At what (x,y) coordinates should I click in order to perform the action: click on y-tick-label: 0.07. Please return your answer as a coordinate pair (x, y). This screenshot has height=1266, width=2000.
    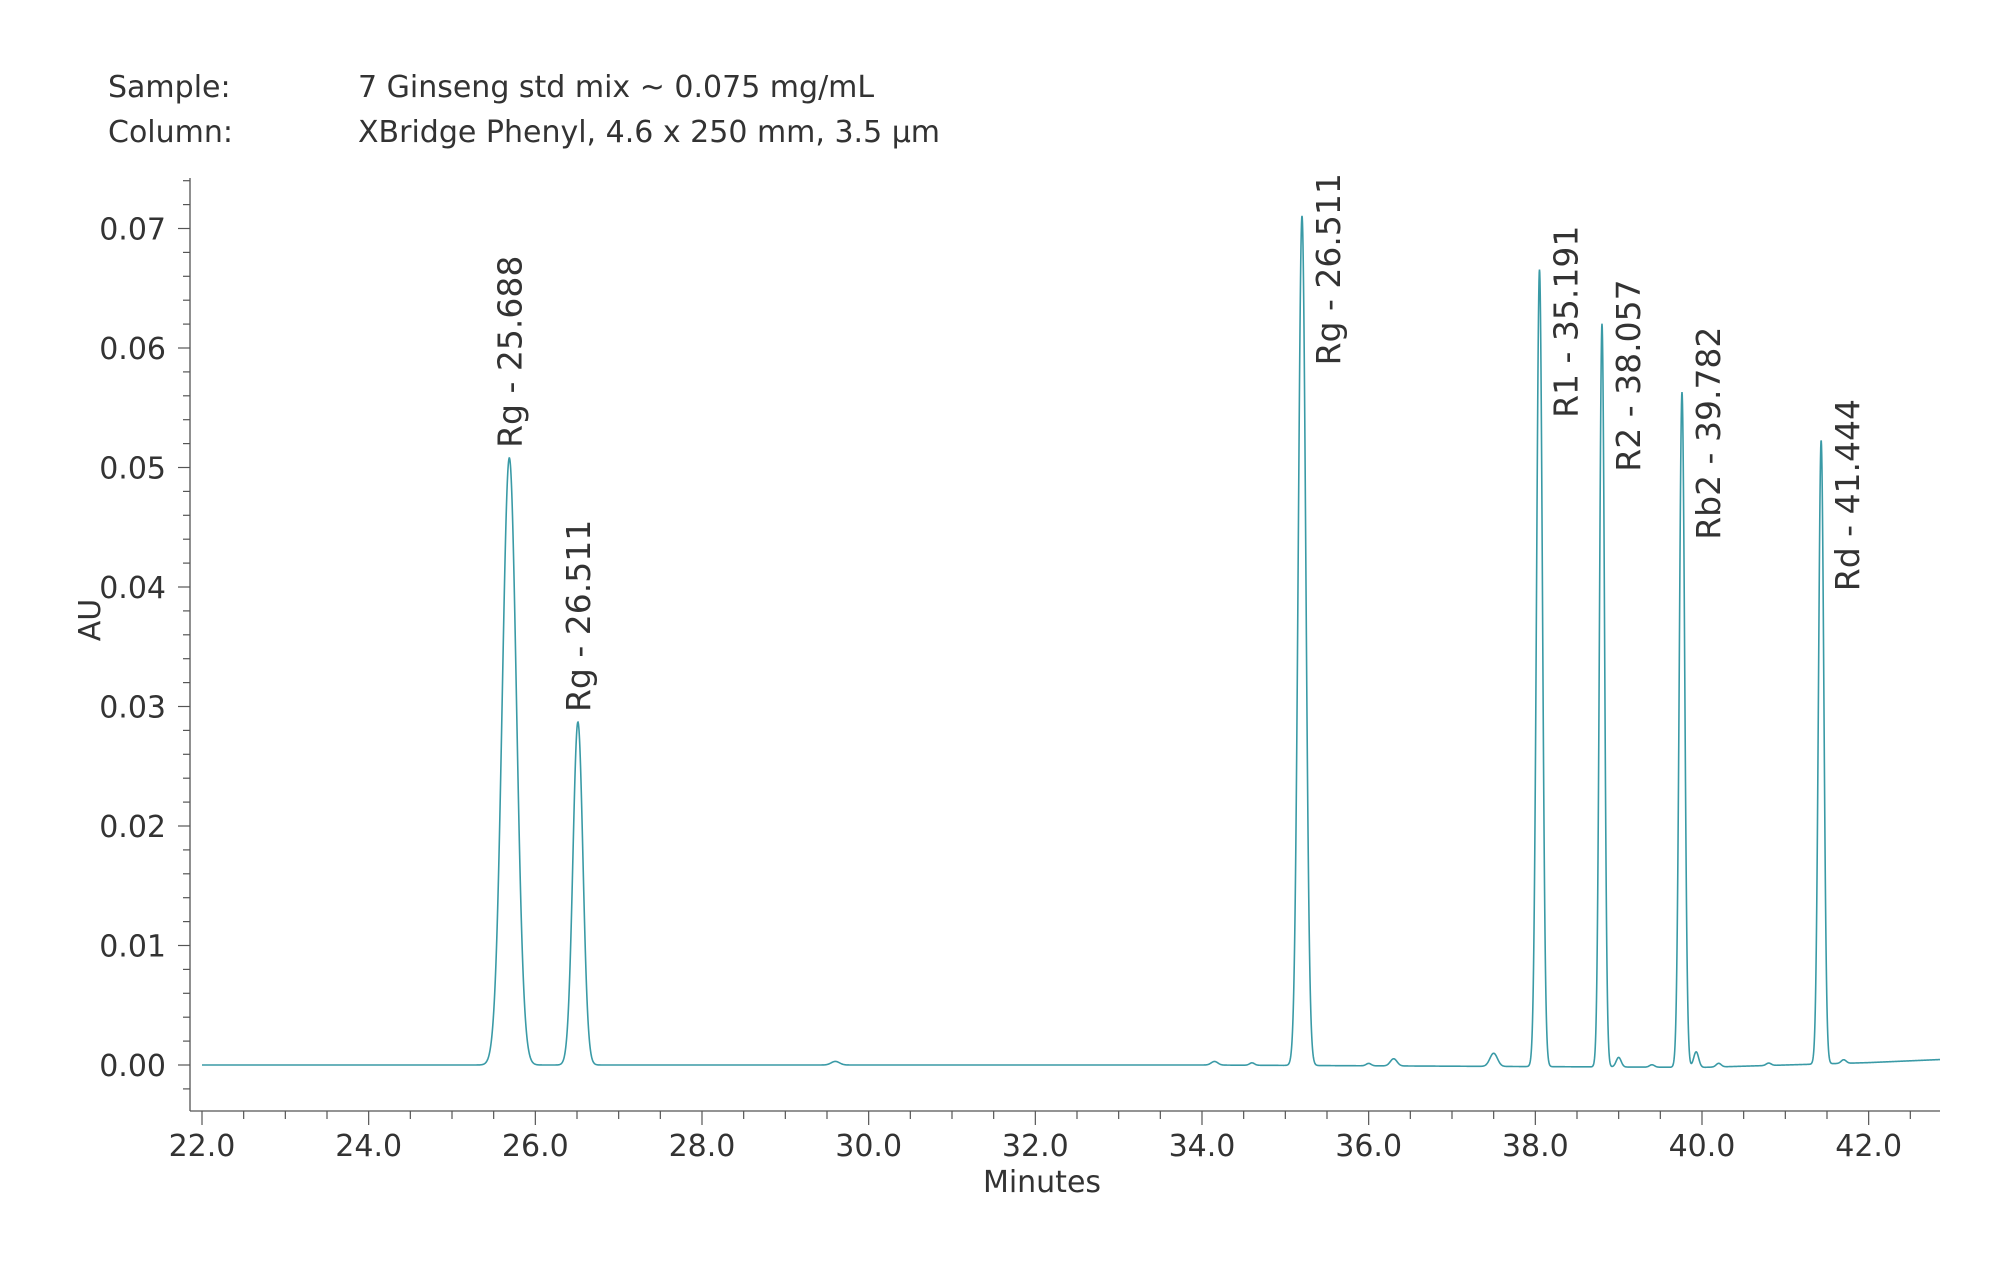
    Looking at the image, I should click on (132, 230).